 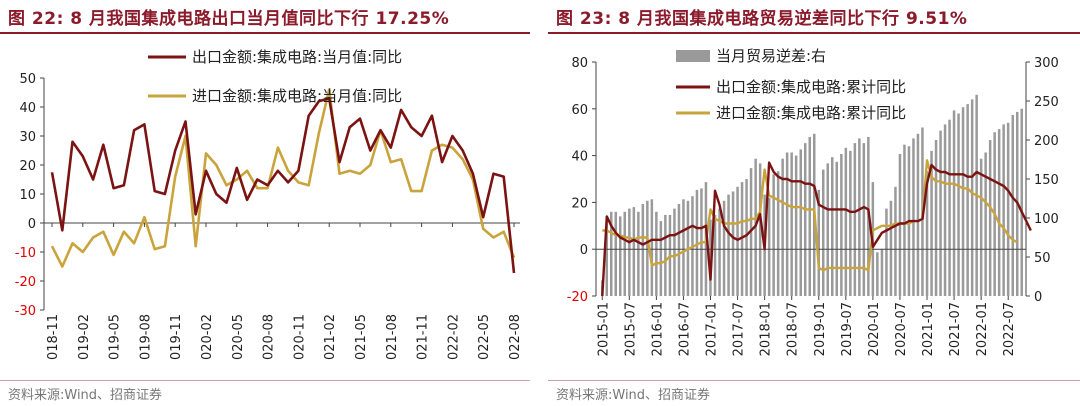 What do you see at coordinates (762, 19) in the screenshot?
I see `chart-title-right: 图 23: 8 月我国集成电路贸易逆差同比下行 9.51%` at bounding box center [762, 19].